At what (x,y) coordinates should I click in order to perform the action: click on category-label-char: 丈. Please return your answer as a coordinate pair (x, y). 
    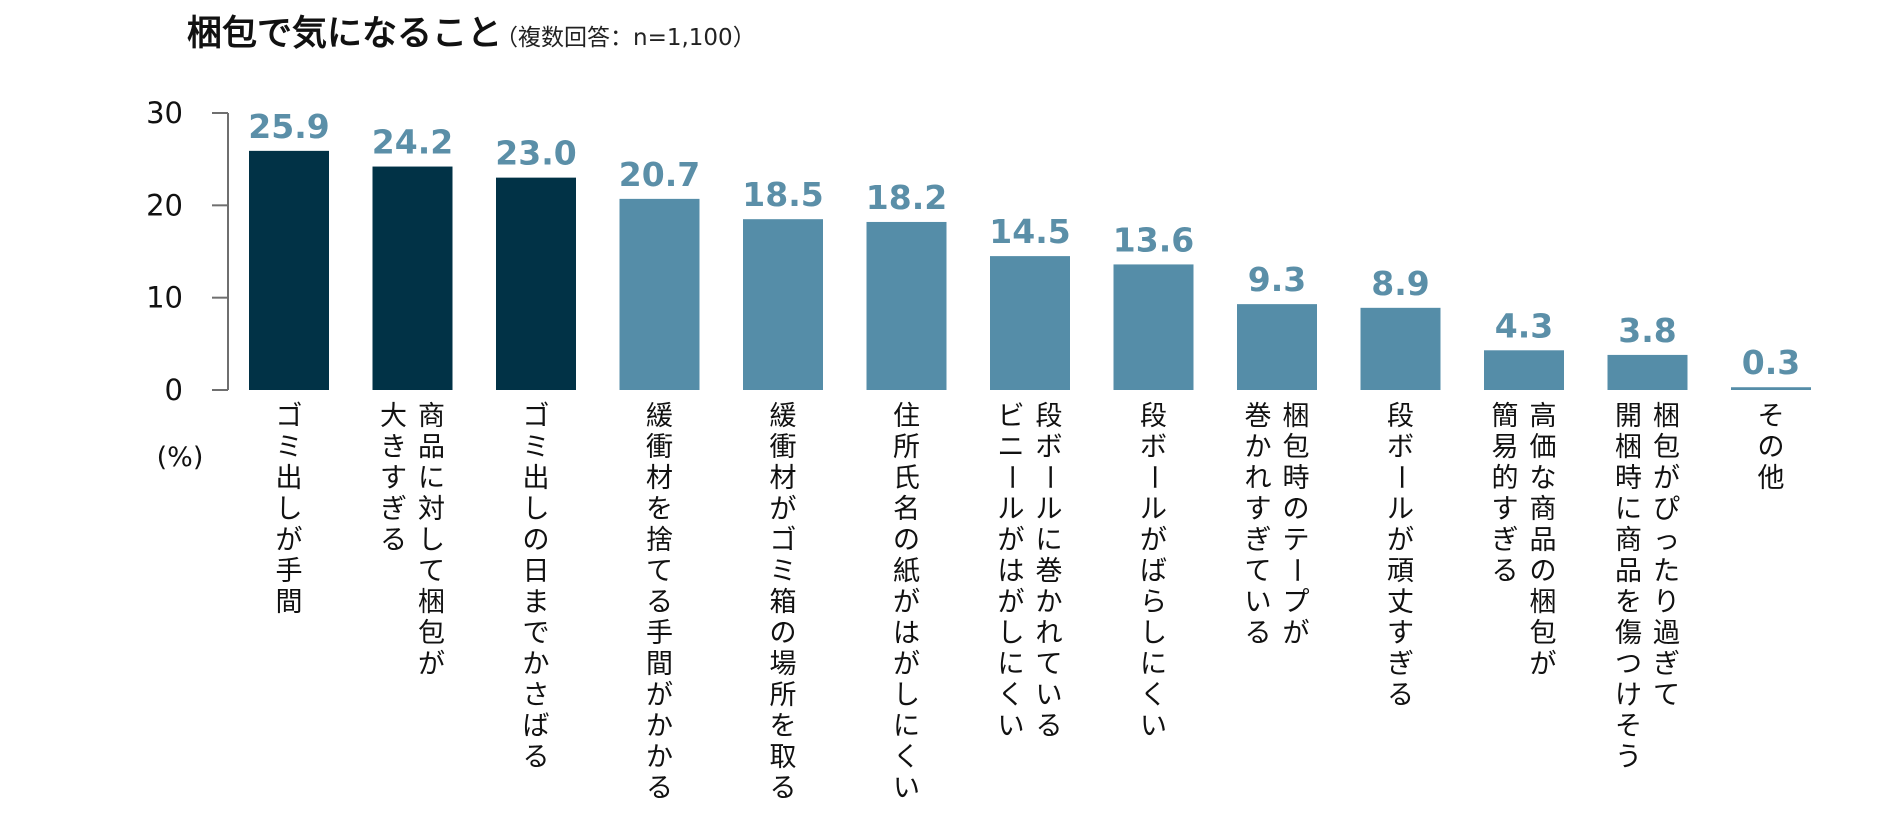
    Looking at the image, I should click on (1400, 602).